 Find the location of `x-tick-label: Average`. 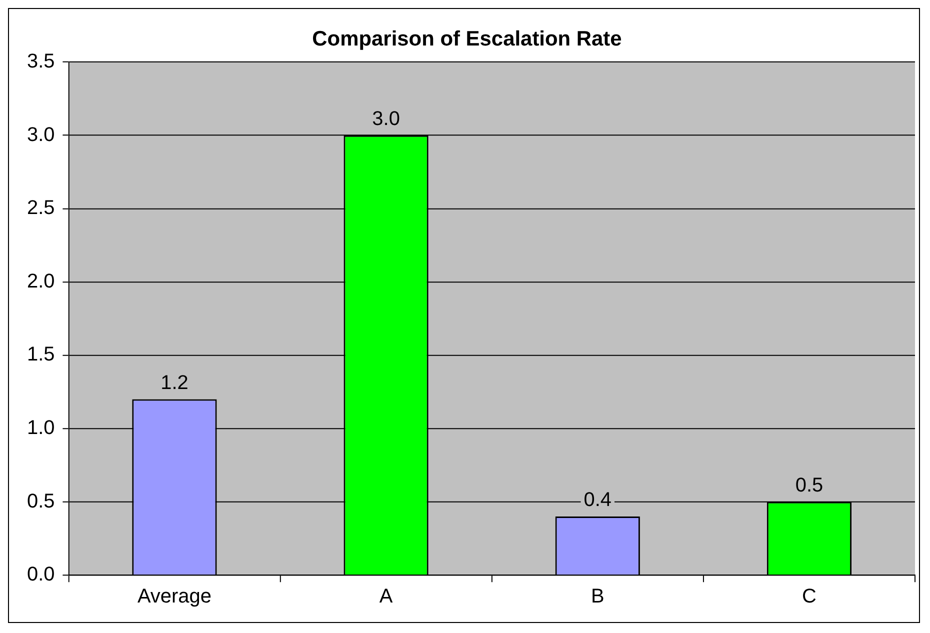

x-tick-label: Average is located at coordinates (174, 597).